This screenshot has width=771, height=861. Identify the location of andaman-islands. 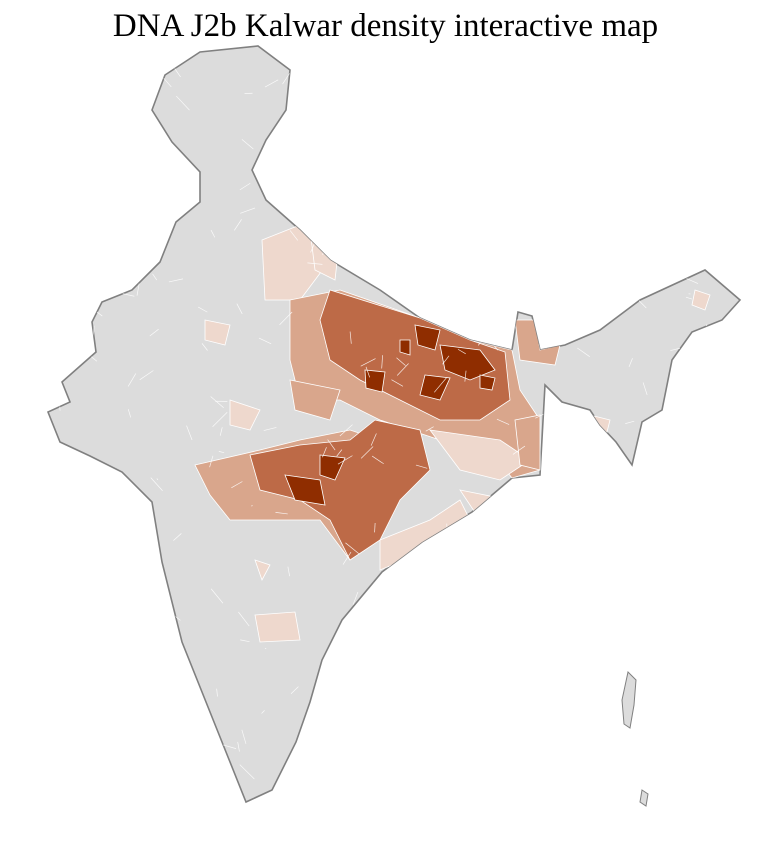
(629, 699).